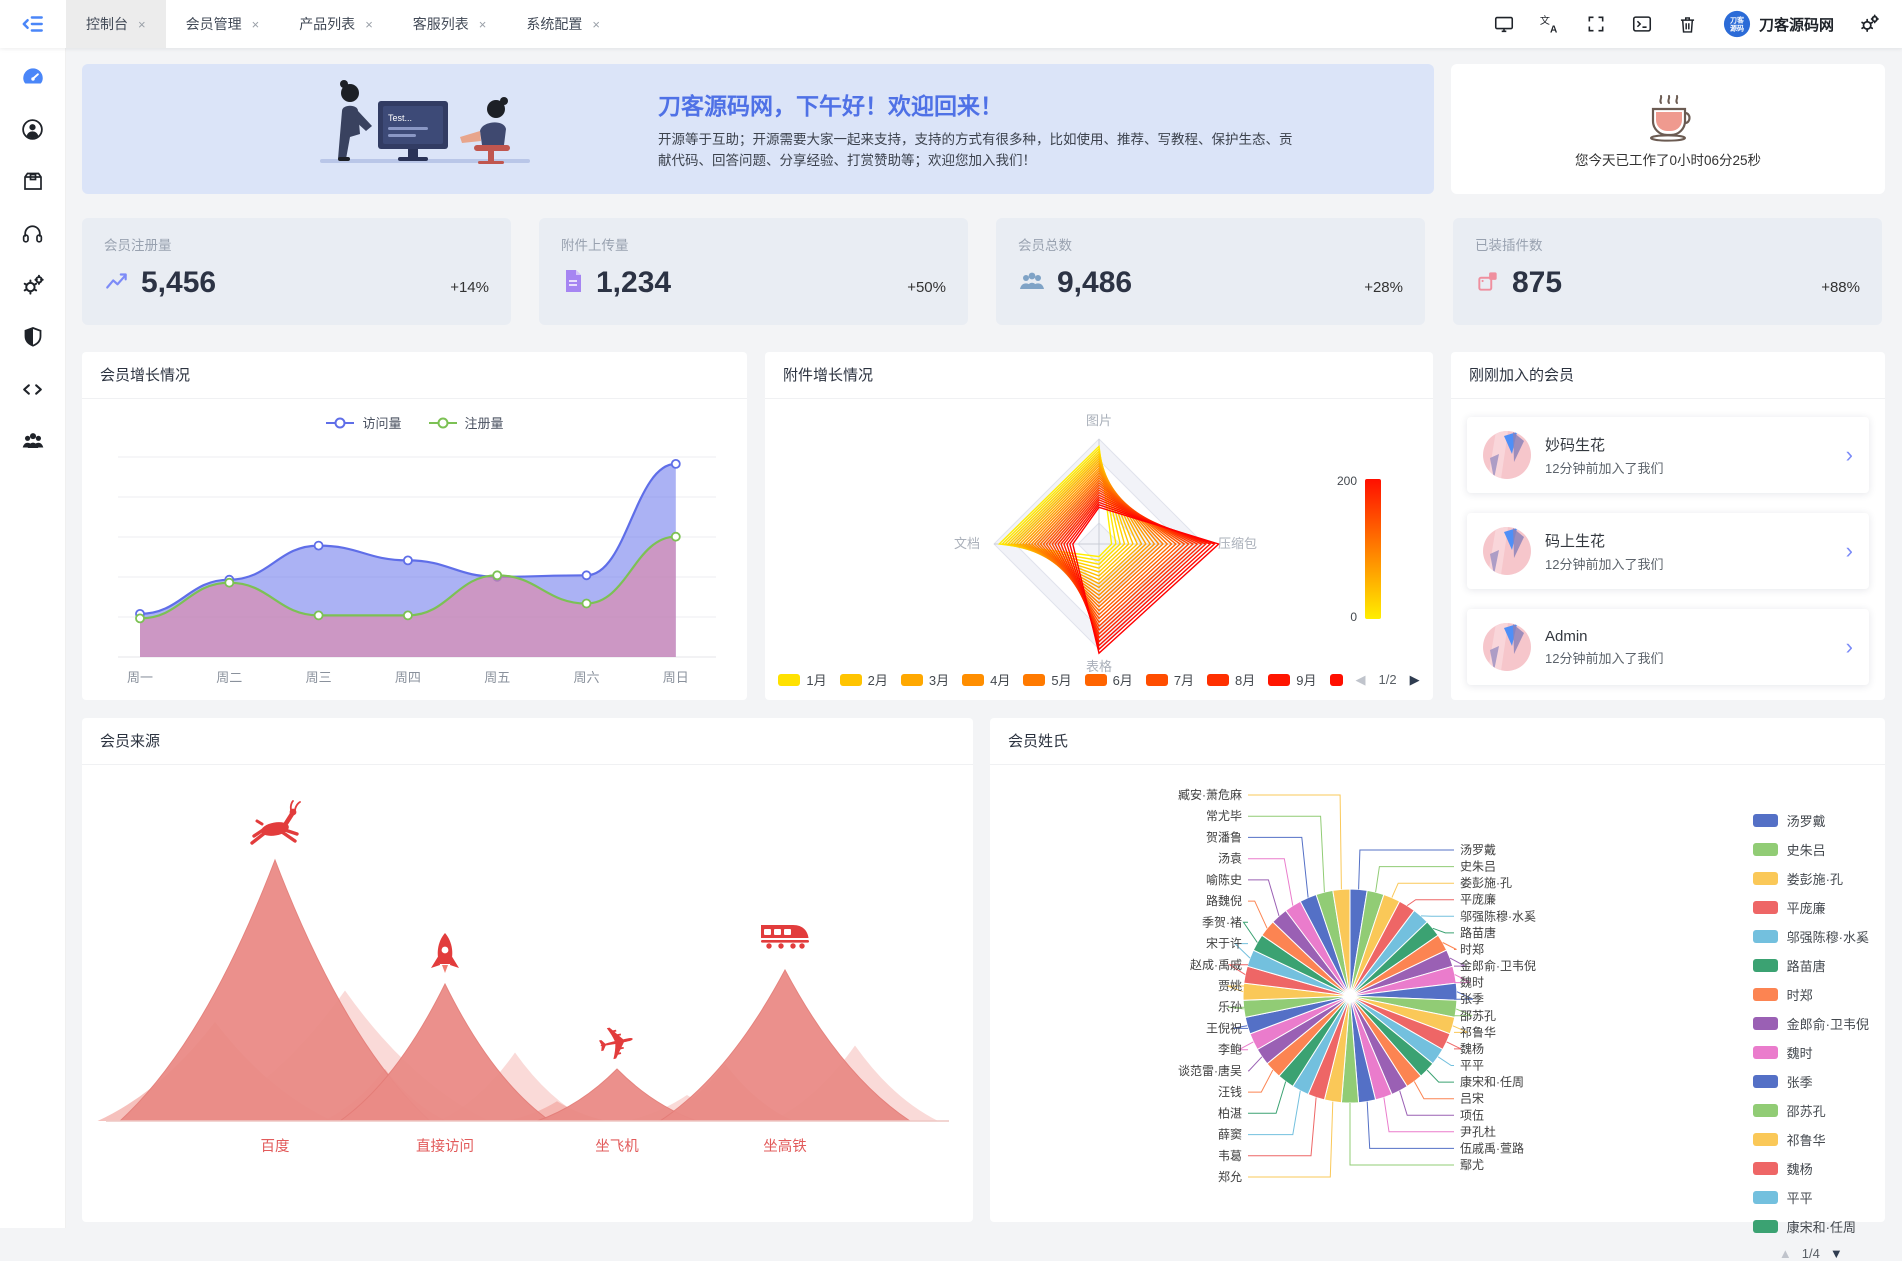  Describe the element at coordinates (1032, 283) in the screenshot. I see `users-icon` at that location.